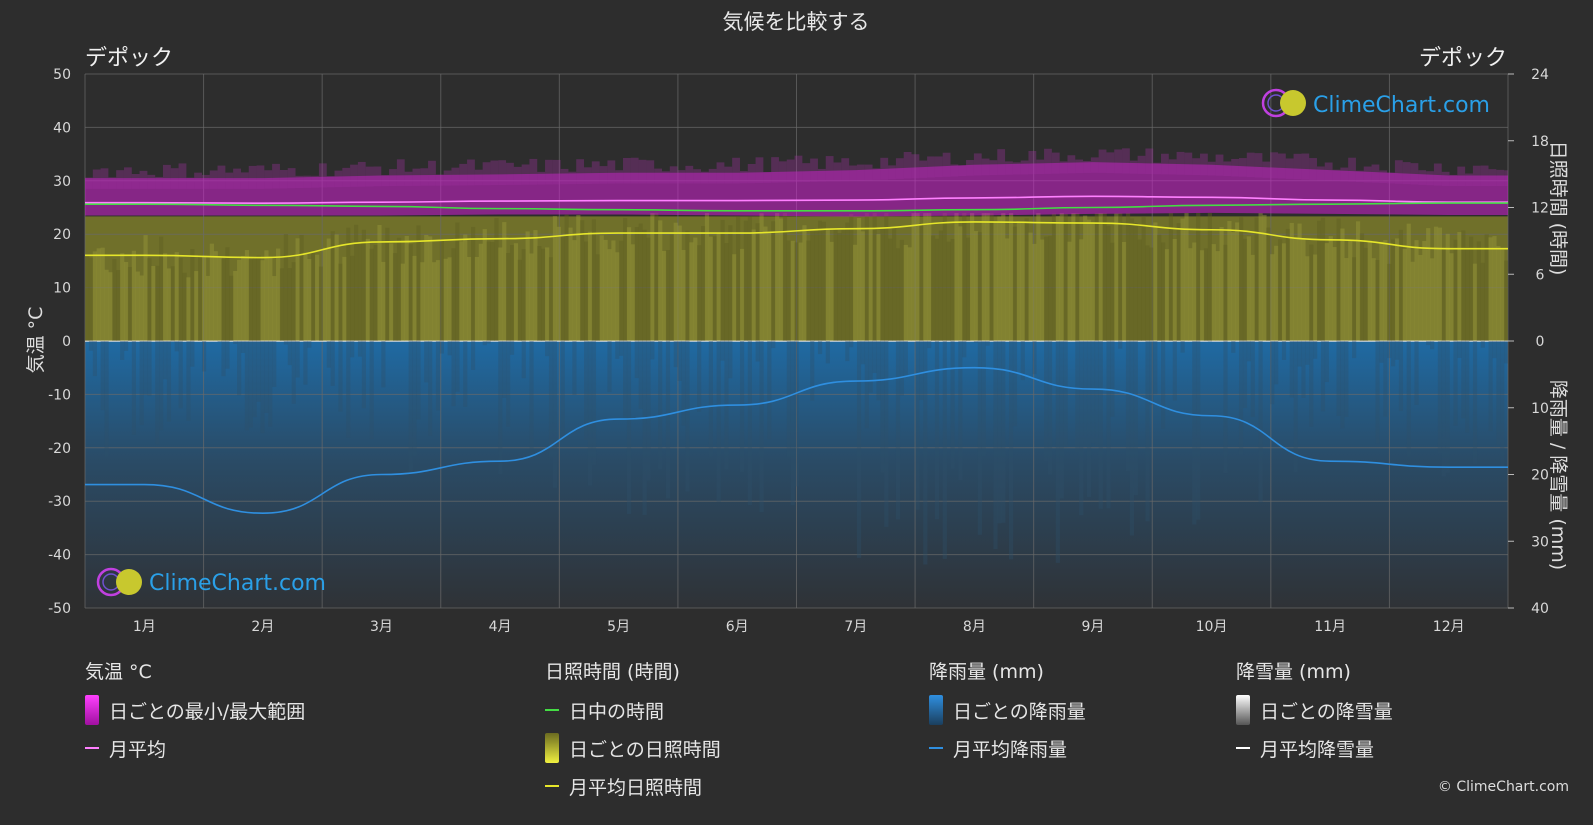 This screenshot has width=1593, height=825. What do you see at coordinates (633, 710) in the screenshot?
I see `legend-daylight: 日中の時間` at bounding box center [633, 710].